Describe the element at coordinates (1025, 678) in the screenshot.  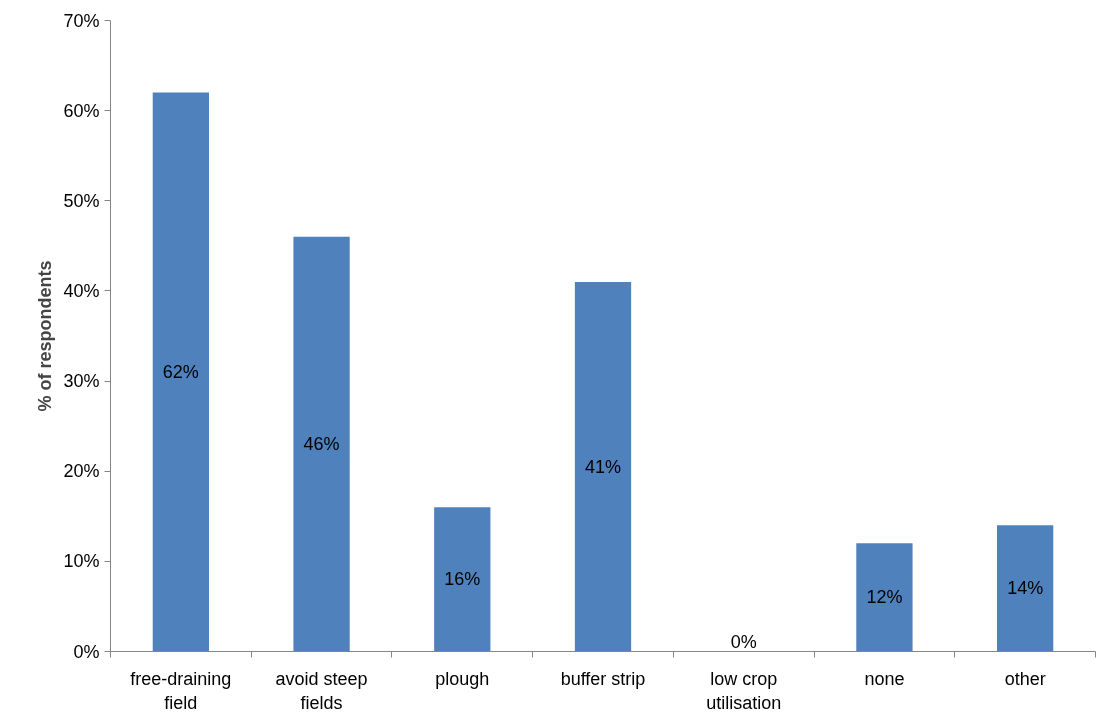
I see `x-tick-label: other` at that location.